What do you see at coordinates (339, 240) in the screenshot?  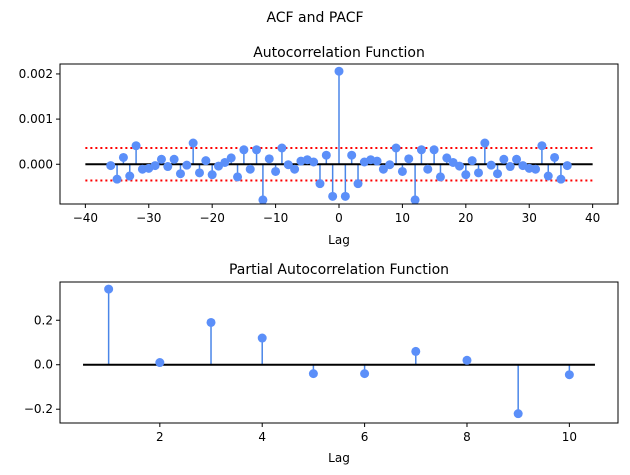 I see `acf-xlabel: Lag` at bounding box center [339, 240].